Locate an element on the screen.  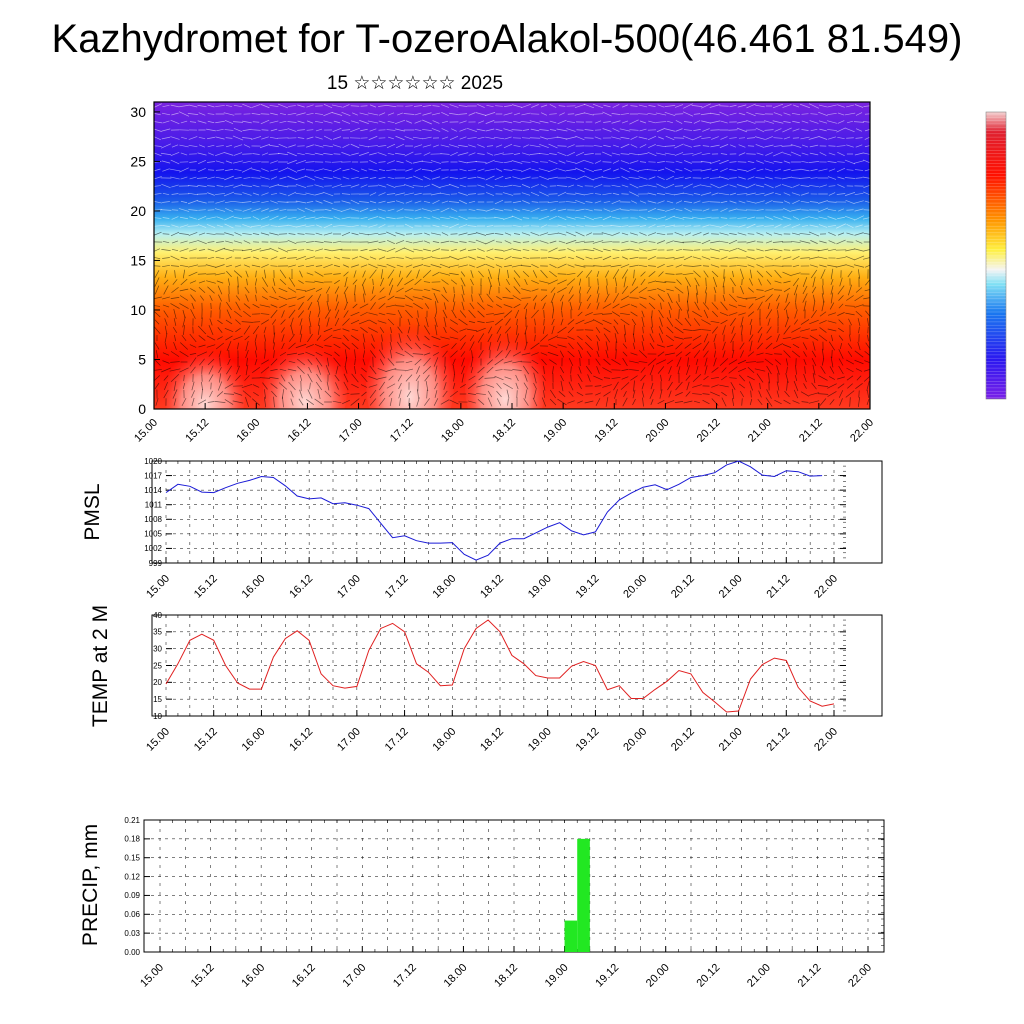
y-tick-label: 25 is located at coordinates (138, 161).